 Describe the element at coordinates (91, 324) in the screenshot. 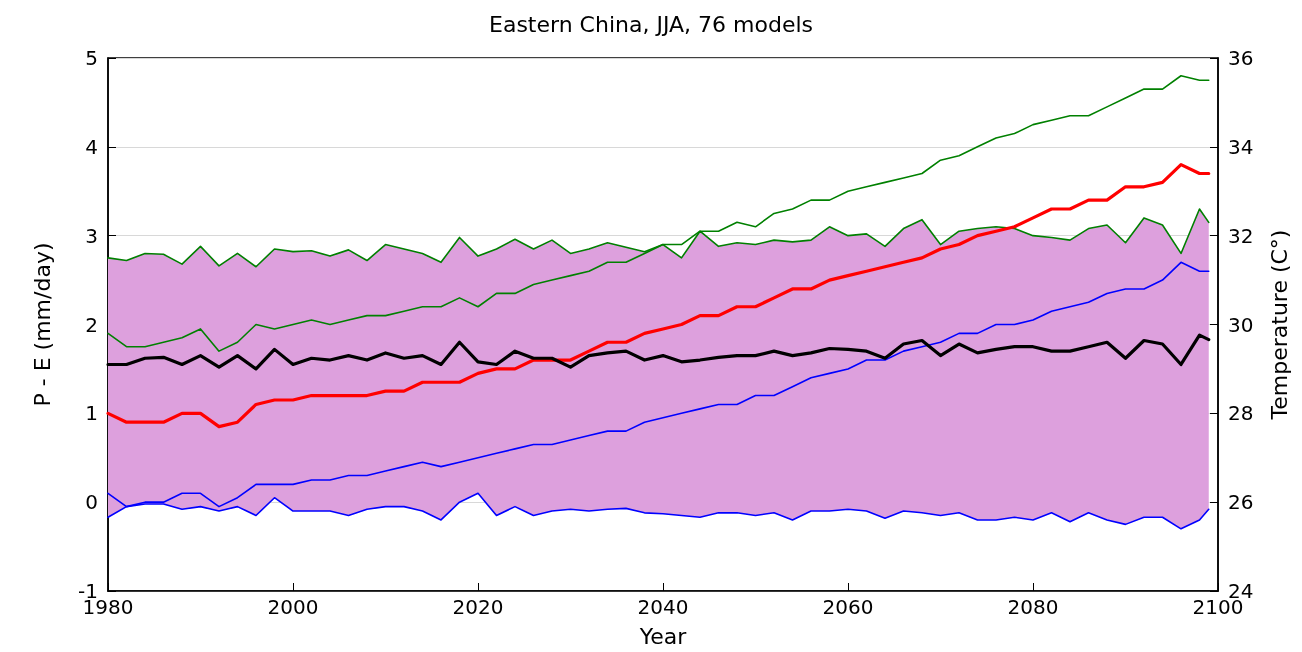

I see `y-tick-label: 2` at that location.